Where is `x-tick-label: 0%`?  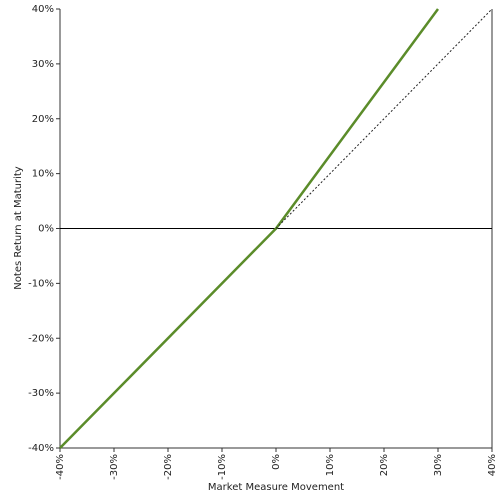
x-tick-label: 0% is located at coordinates (276, 462).